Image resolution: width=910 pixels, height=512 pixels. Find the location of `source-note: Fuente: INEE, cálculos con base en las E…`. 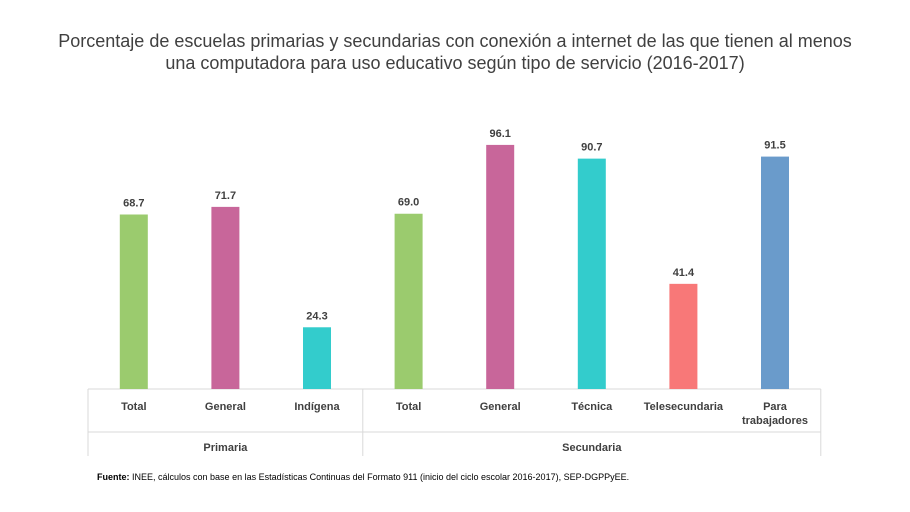

source-note: Fuente: INEE, cálculos con base en las E… is located at coordinates (363, 477).